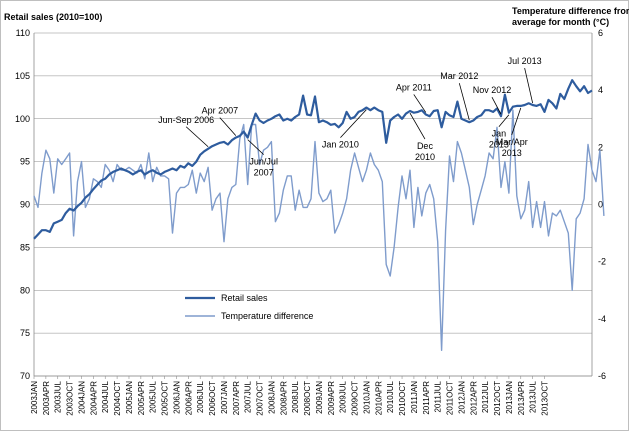 This screenshot has width=629, height=436. Describe the element at coordinates (176, 397) in the screenshot. I see `x-tick-label: 2006JAN` at that location.